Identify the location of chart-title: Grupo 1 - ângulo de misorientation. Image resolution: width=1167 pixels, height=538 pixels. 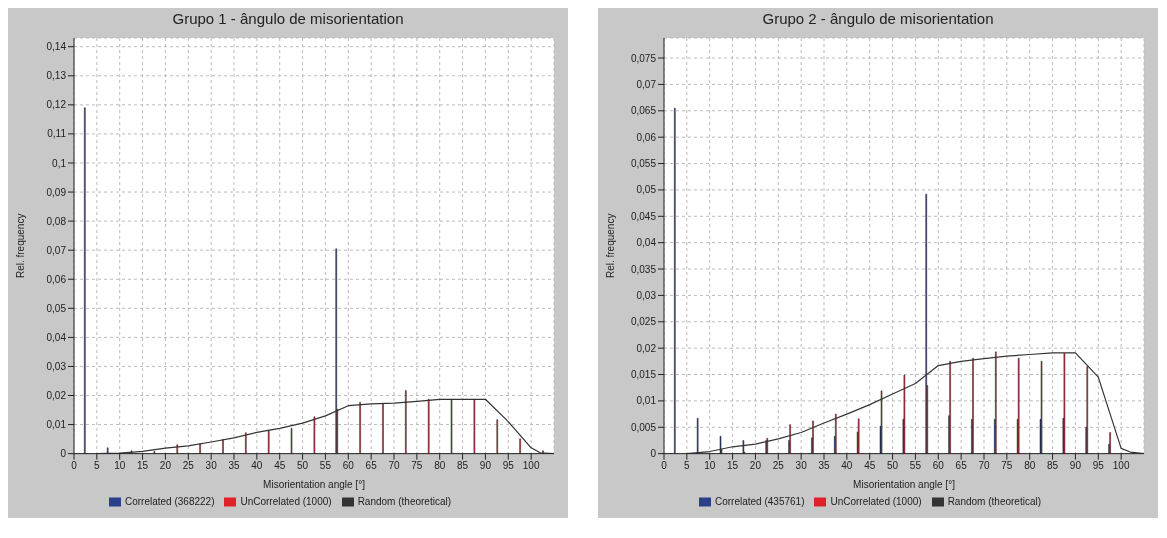
(288, 19).